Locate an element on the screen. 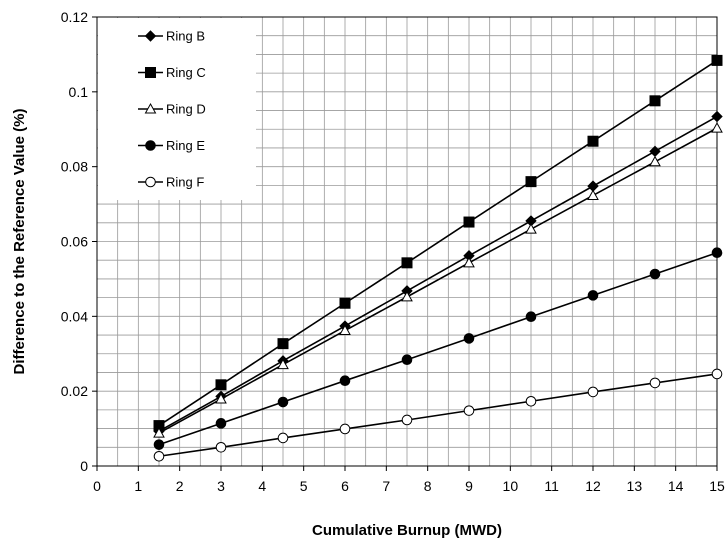 The image size is (728, 545). legend-marker-ring-b is located at coordinates (150, 36).